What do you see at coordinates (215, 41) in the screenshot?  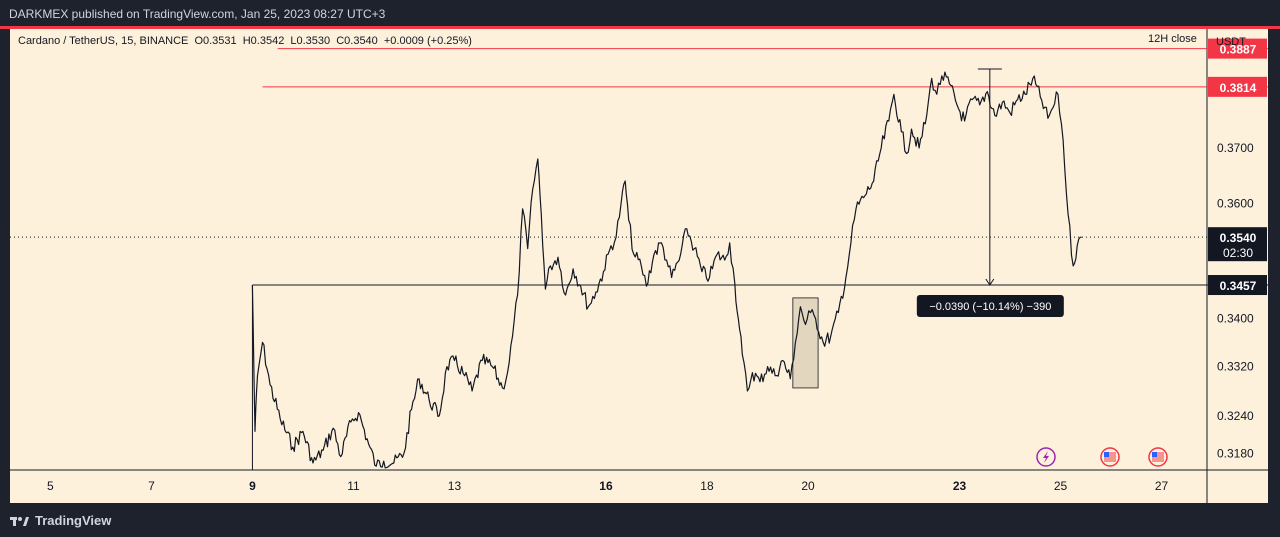 I see `legend-open: O0.3531` at bounding box center [215, 41].